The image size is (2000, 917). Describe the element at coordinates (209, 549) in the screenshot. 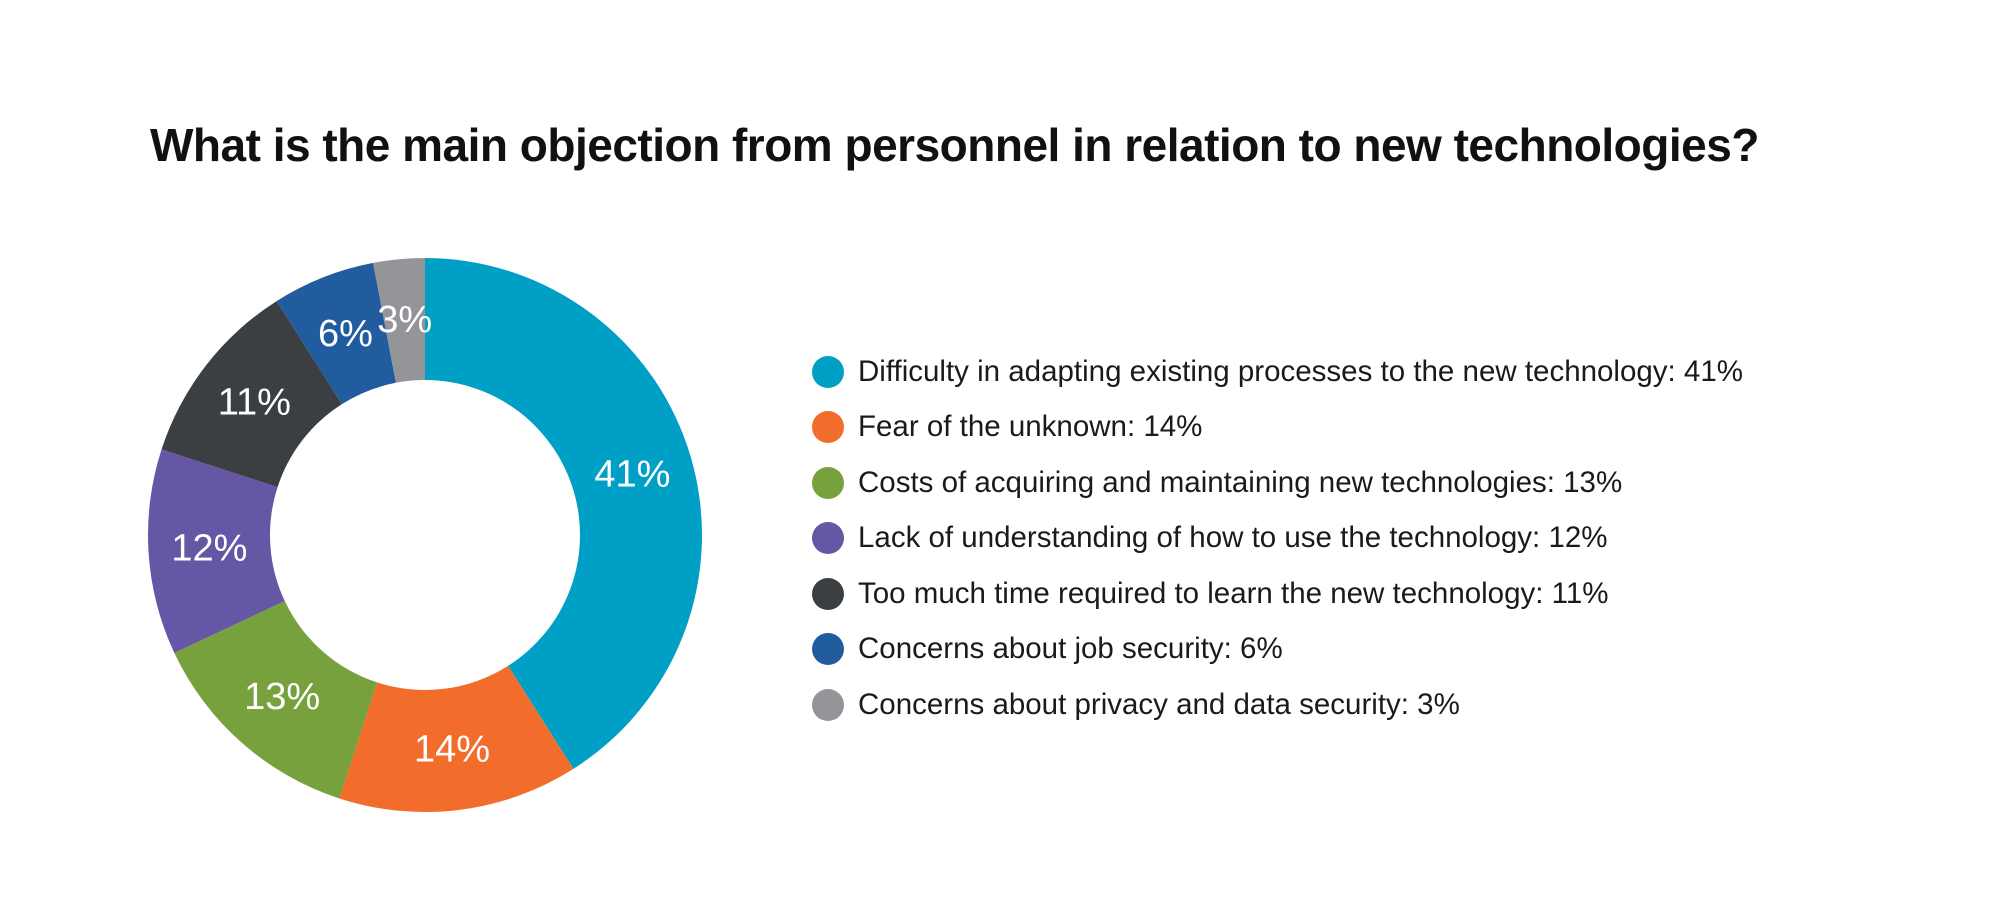

I see `slice-label-4: 12%` at that location.